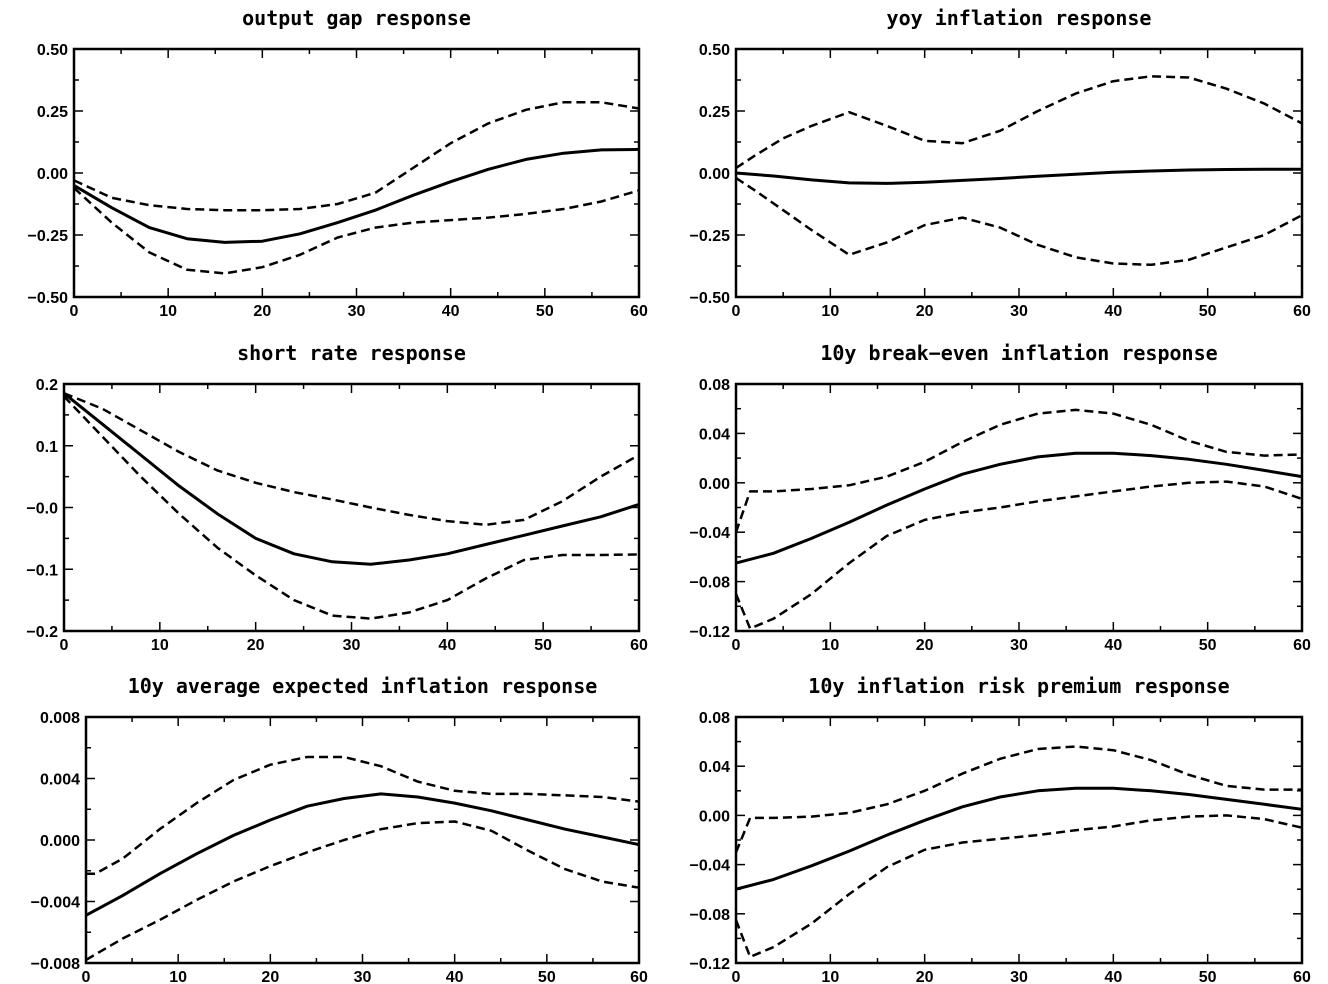 This screenshot has height=984, width=1328. What do you see at coordinates (47, 447) in the screenshot?
I see `y-tick-label: 0.1` at bounding box center [47, 447].